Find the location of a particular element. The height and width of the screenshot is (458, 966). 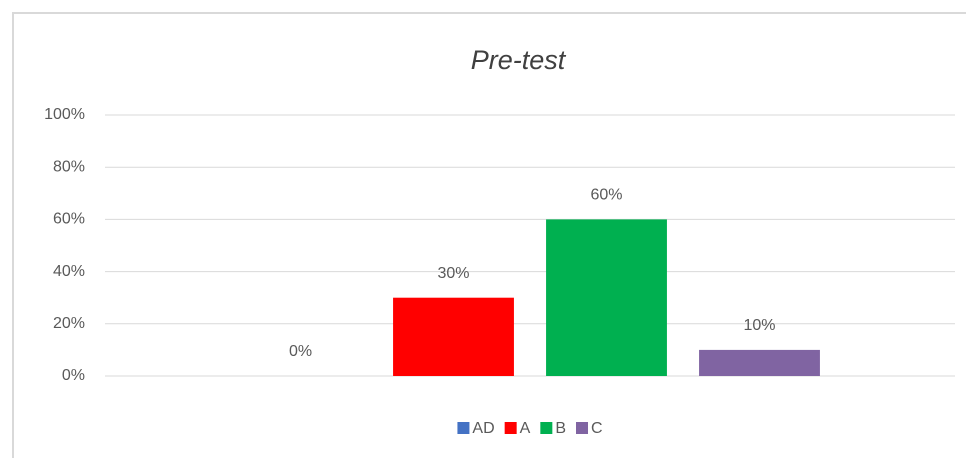

y-tick-label: 60% is located at coordinates (69, 219).